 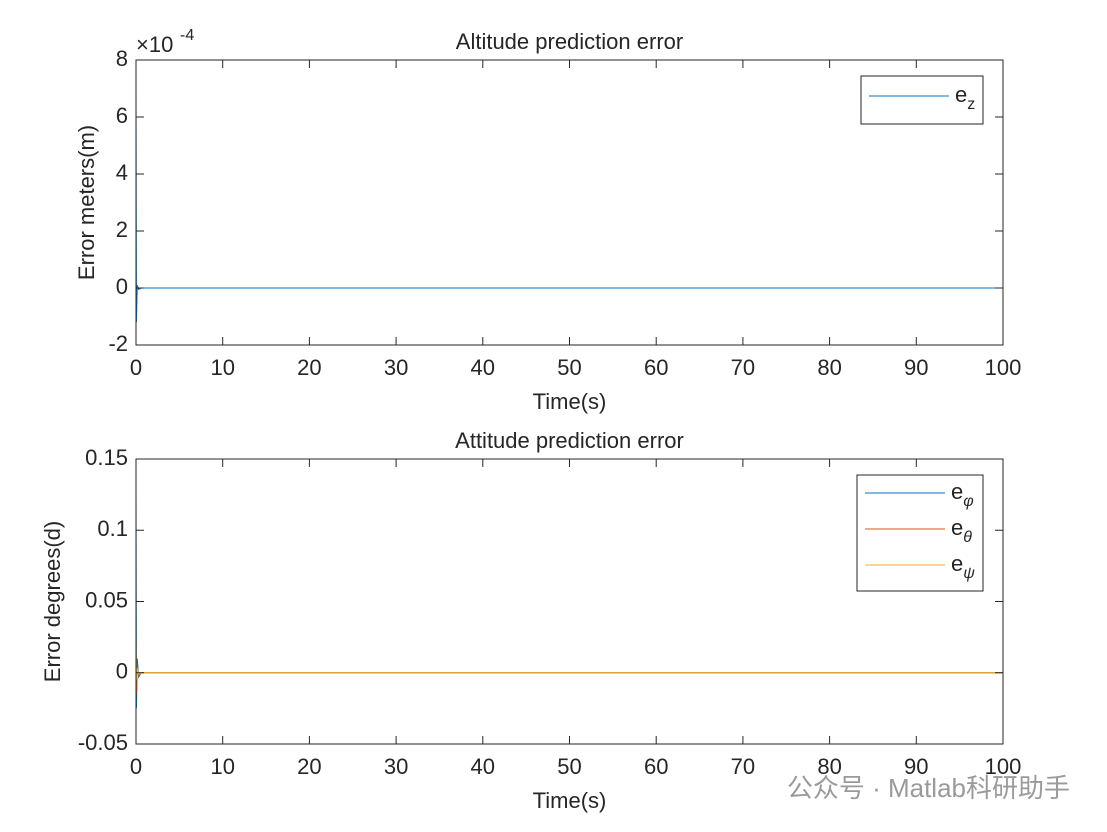 I want to click on y-tick-label: 8, so click(x=122, y=58).